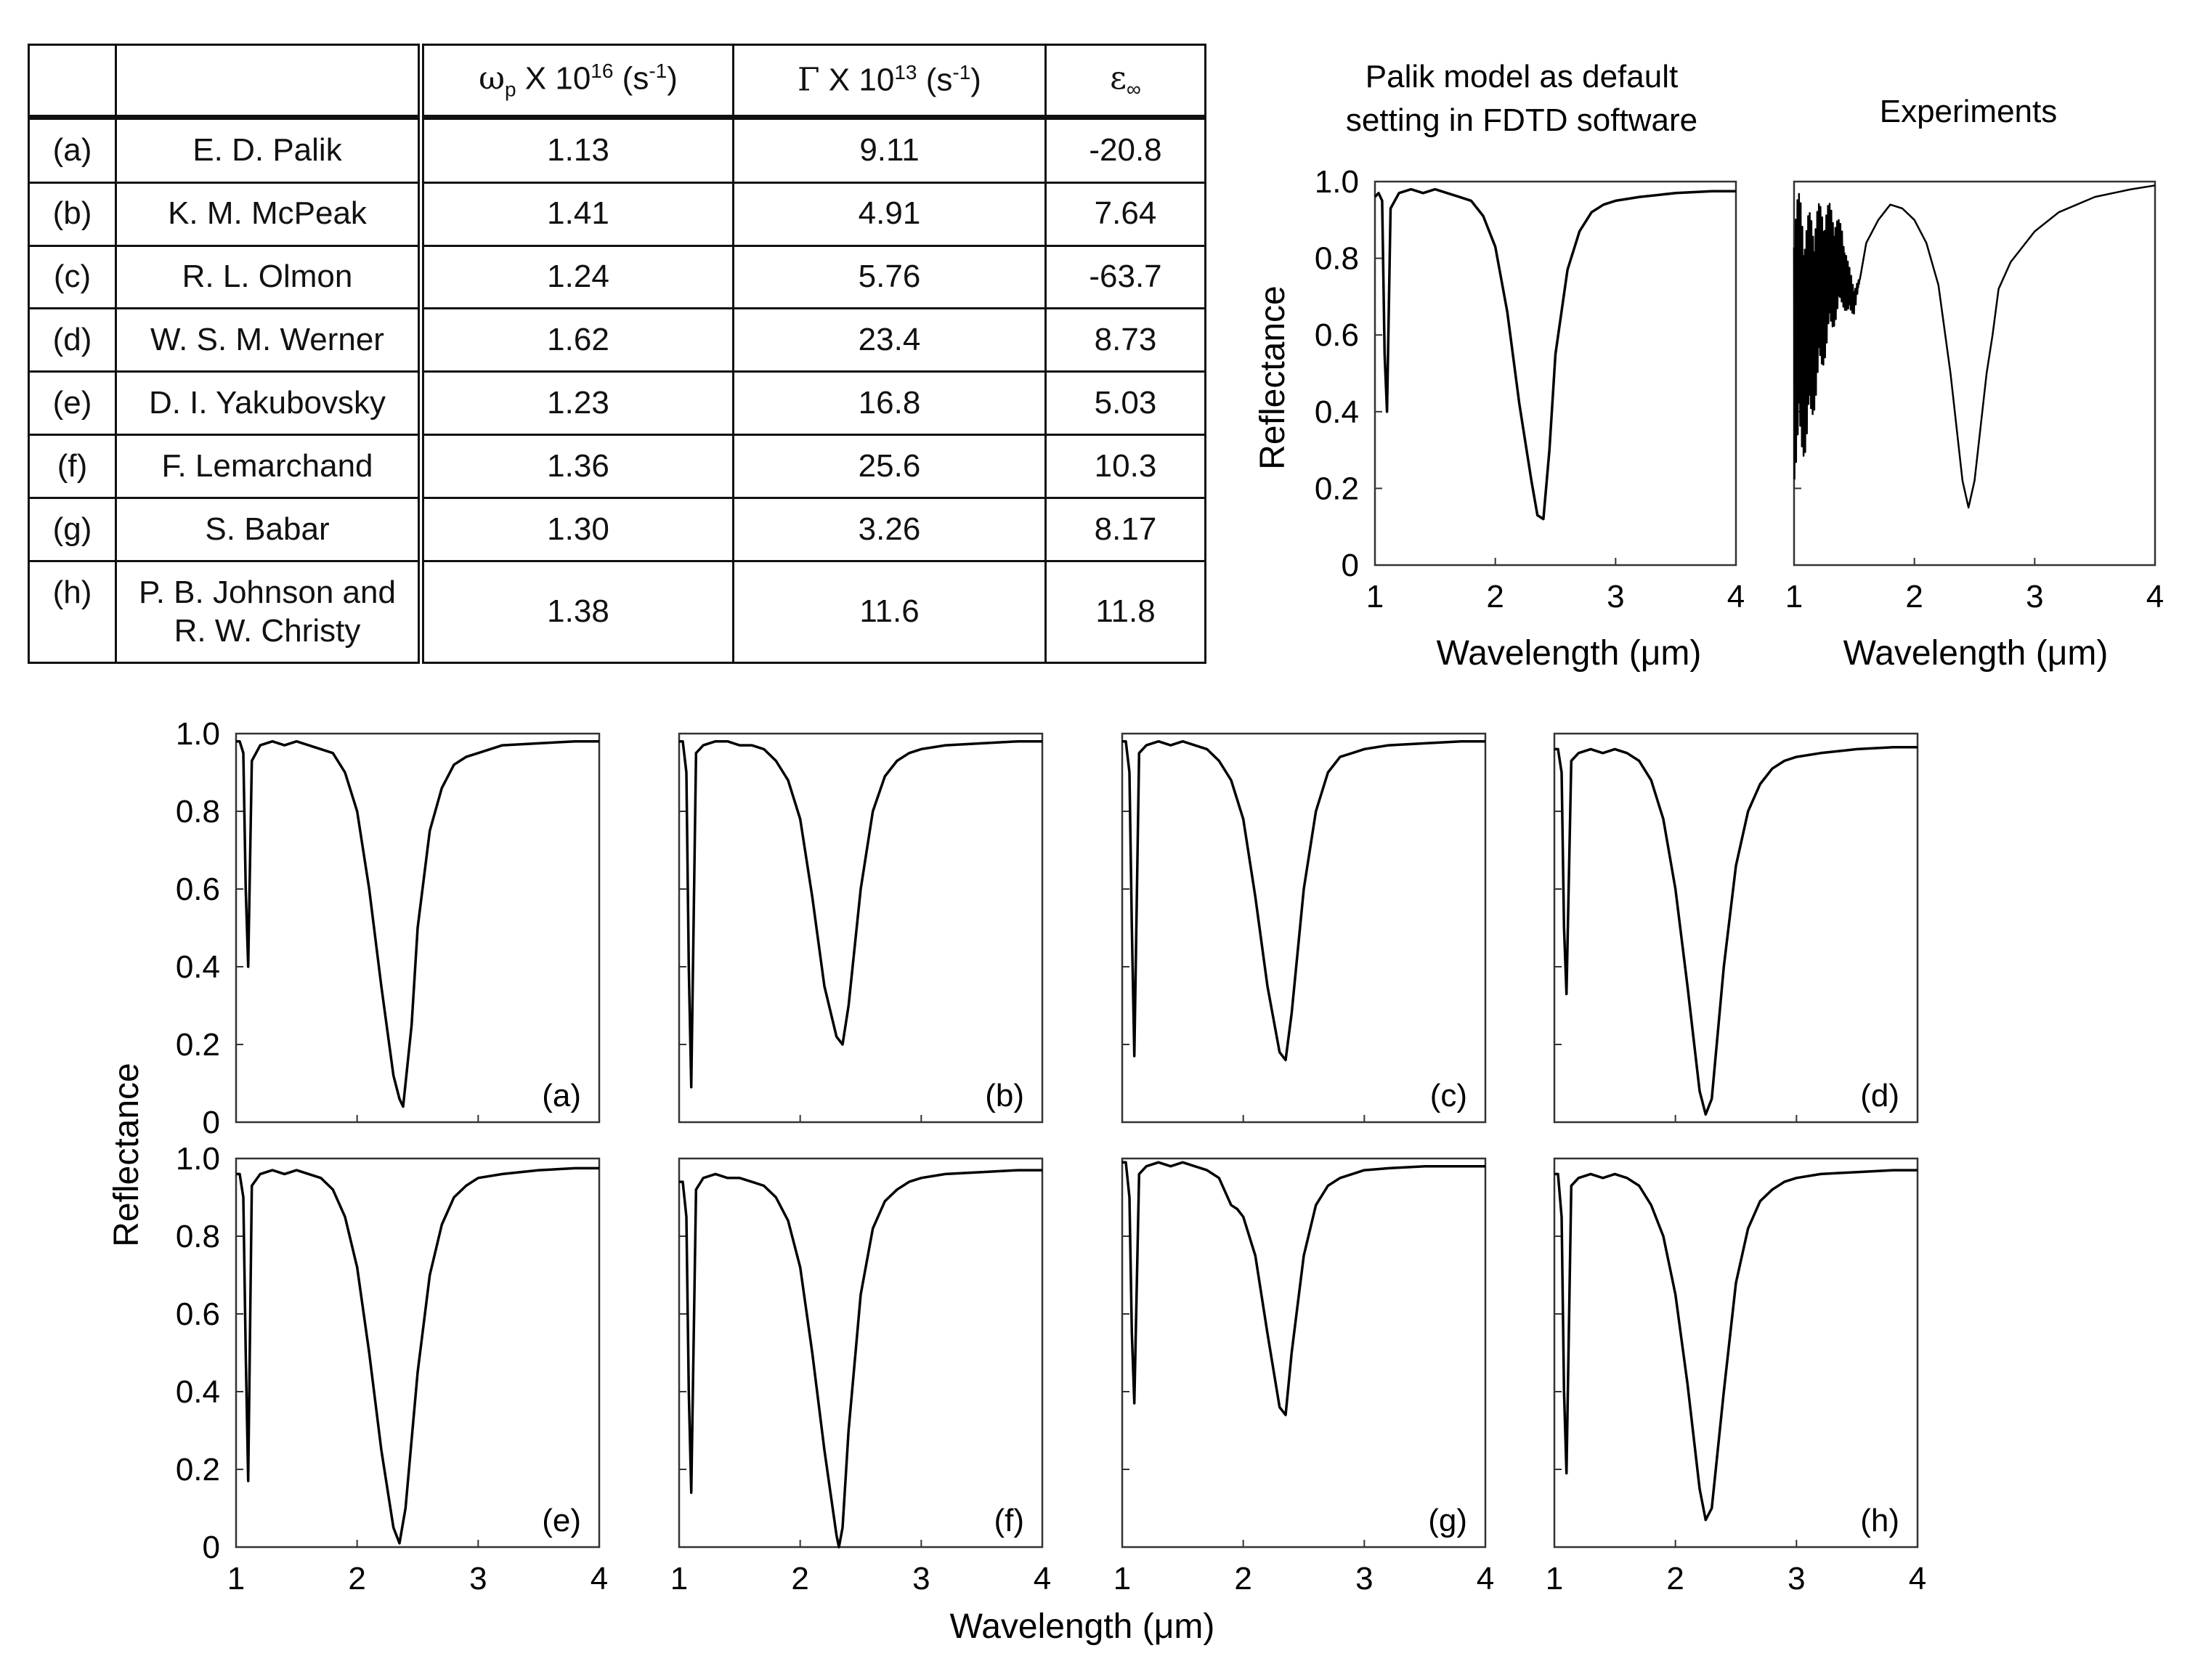 This screenshot has width=2187, height=1680. What do you see at coordinates (72, 612) in the screenshot?
I see `row-label: (h)` at bounding box center [72, 612].